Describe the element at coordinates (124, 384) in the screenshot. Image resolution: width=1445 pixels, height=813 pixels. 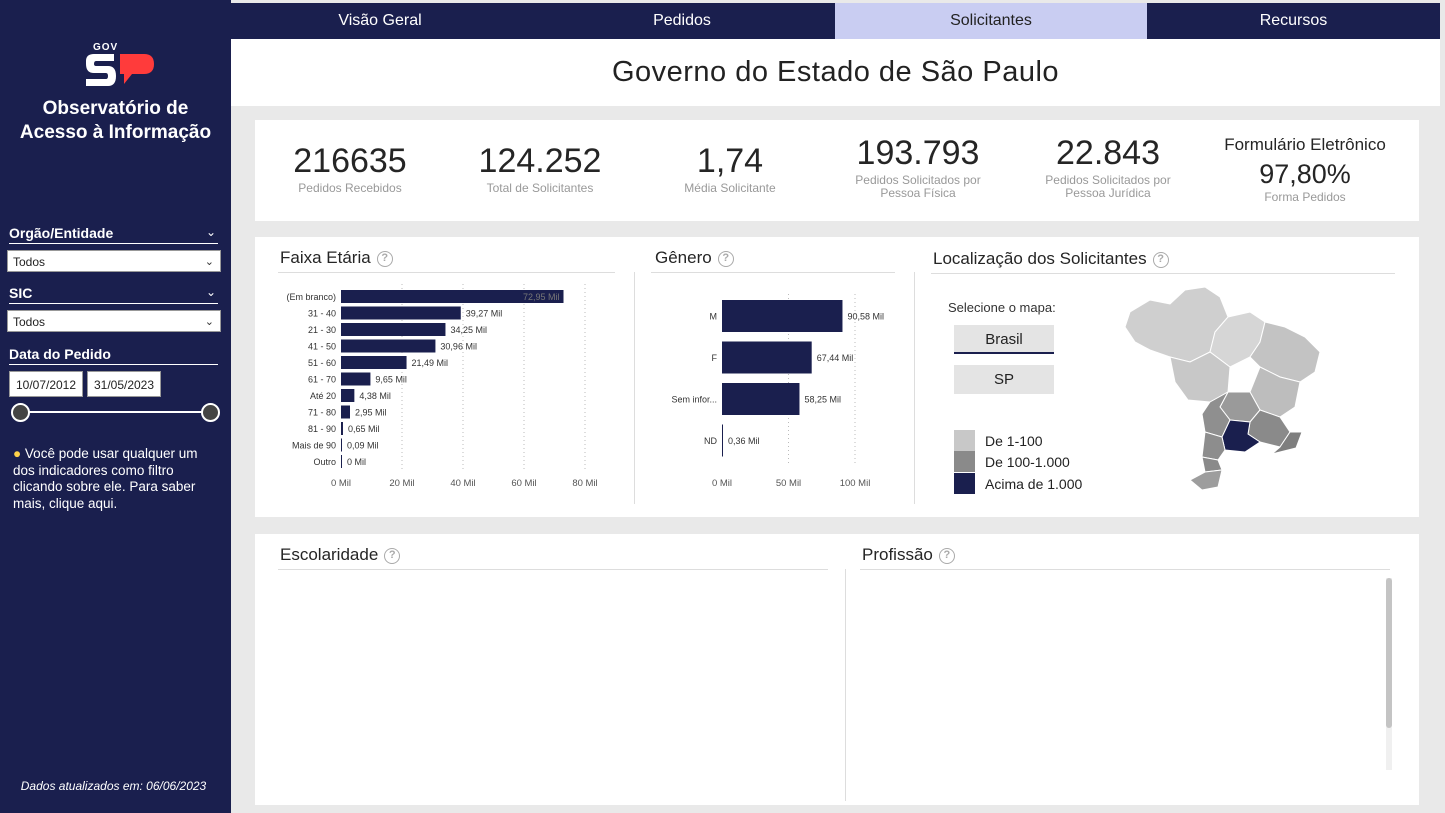
I see `date-end-input: 31/05/2023` at that location.